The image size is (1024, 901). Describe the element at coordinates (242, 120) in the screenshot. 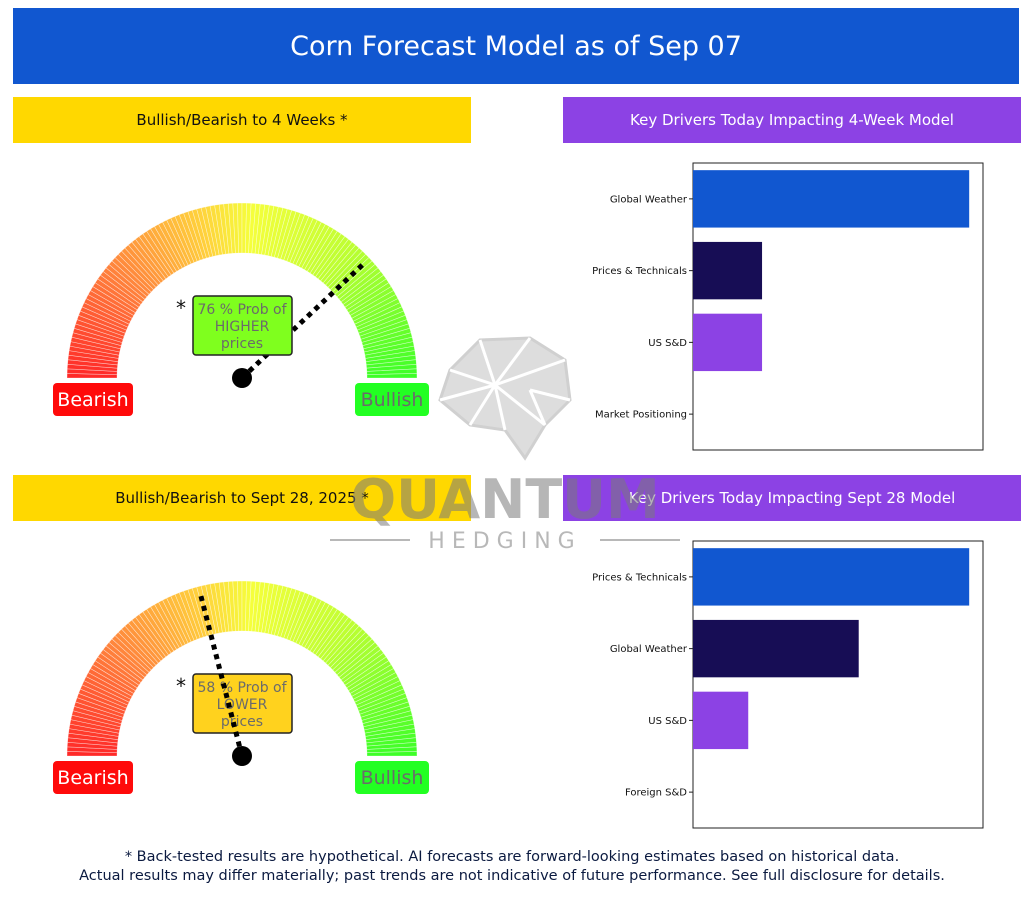

I see `gauge-4week-title: Bullish/Bearish to 4 Weeks *` at that location.